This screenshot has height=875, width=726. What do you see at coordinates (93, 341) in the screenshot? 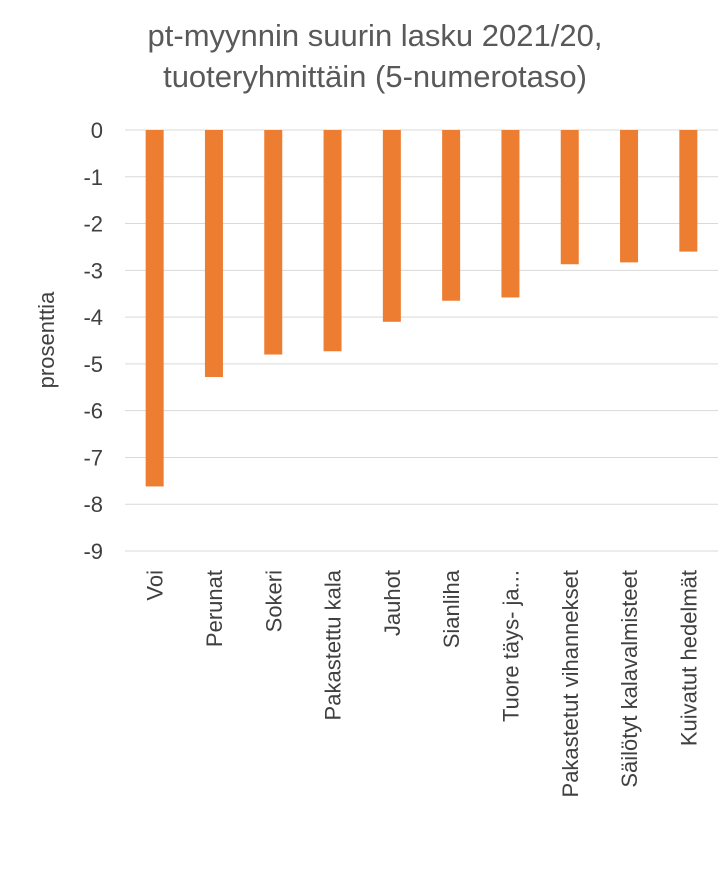
I see `y-axis-ticks: 0 -1 -2 -3 -4 -5 -6 -7 -8 -9` at bounding box center [93, 341].